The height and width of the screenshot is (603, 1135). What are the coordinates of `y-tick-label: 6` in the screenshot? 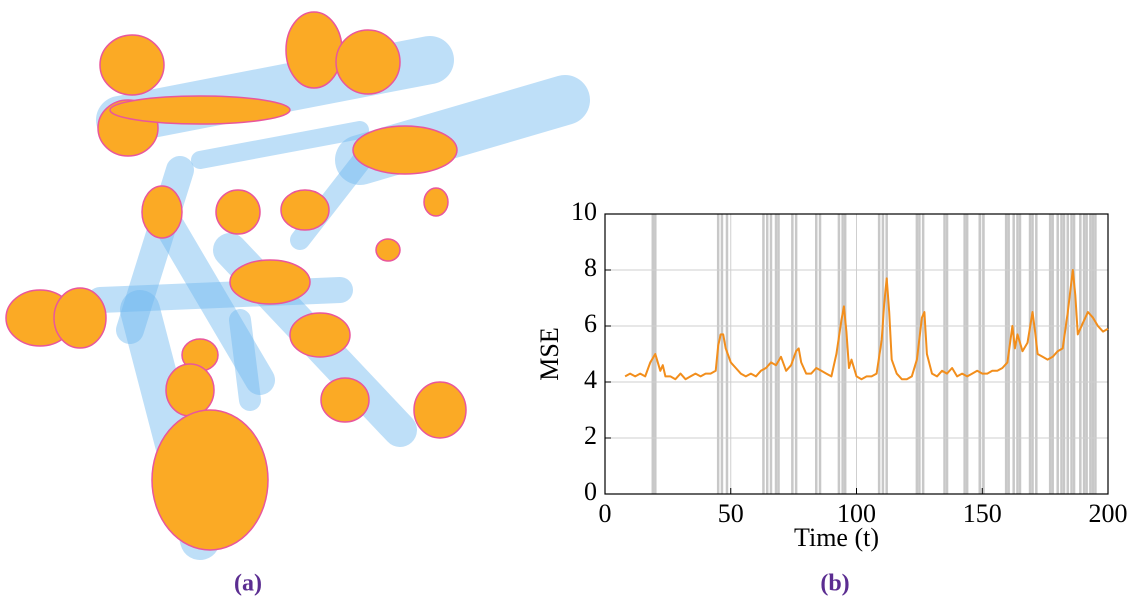 It's located at (590, 323).